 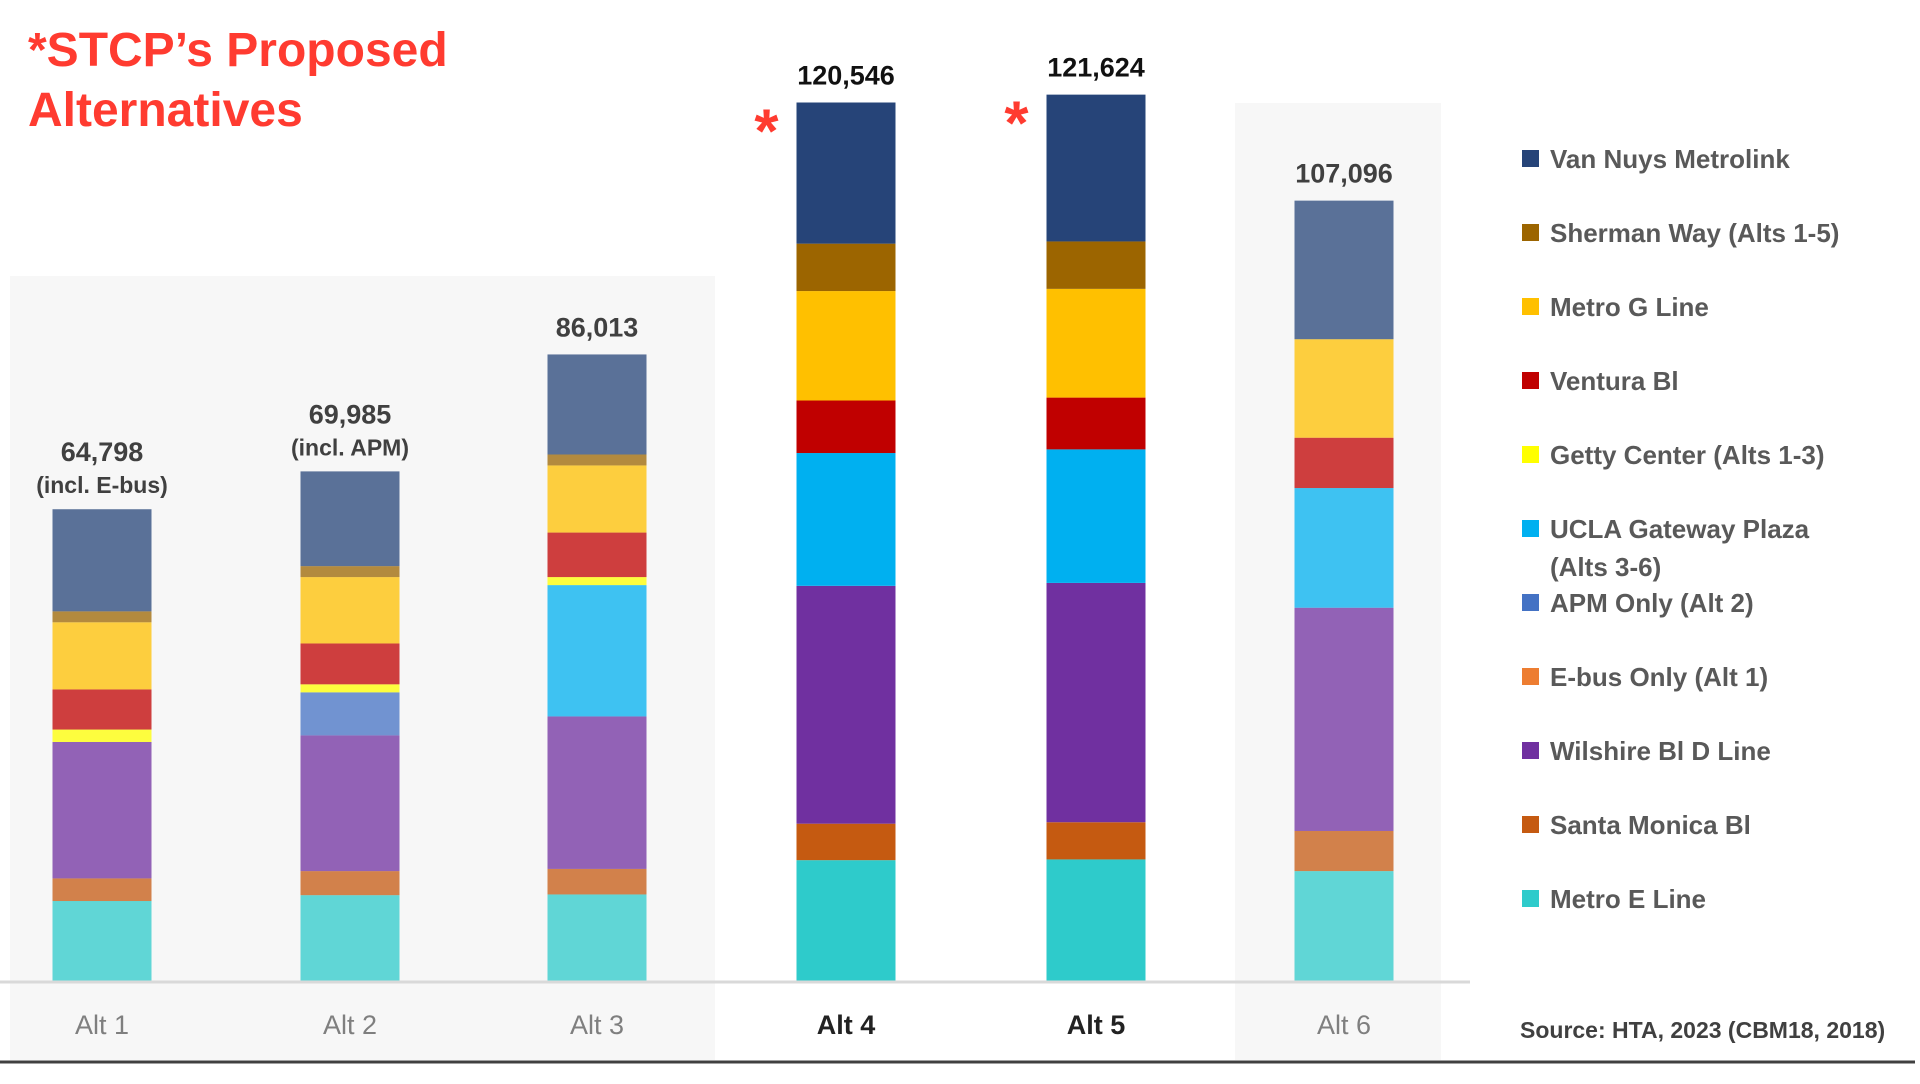 What do you see at coordinates (350, 414) in the screenshot?
I see `total-label-alt-2: 69,985` at bounding box center [350, 414].